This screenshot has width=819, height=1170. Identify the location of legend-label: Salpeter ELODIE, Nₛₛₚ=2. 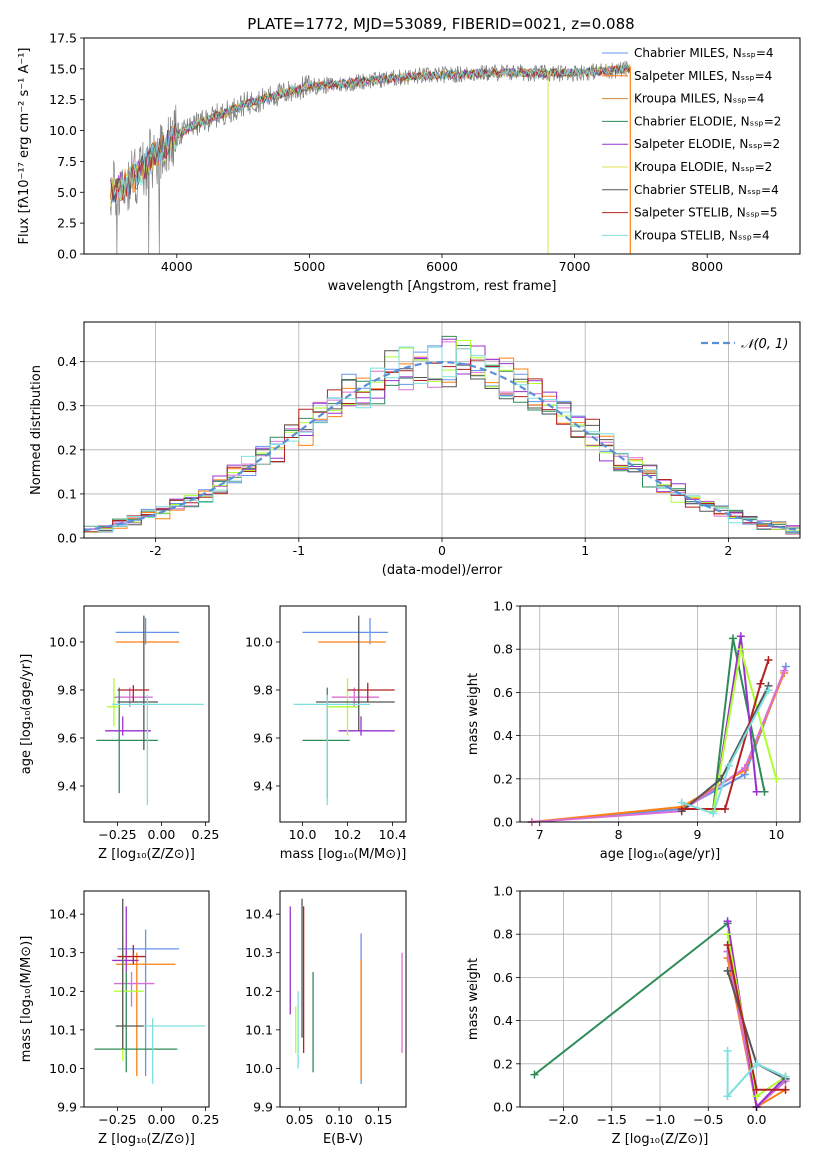
(707, 144).